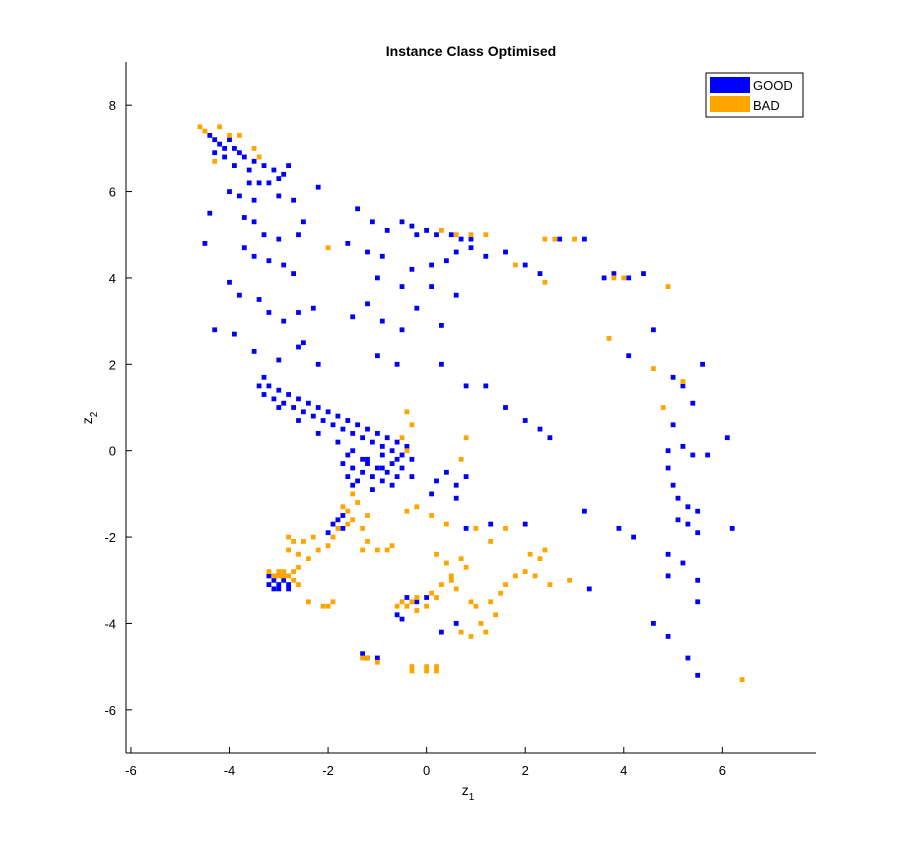  Describe the element at coordinates (722, 770) in the screenshot. I see `x-tick-label: 6` at that location.